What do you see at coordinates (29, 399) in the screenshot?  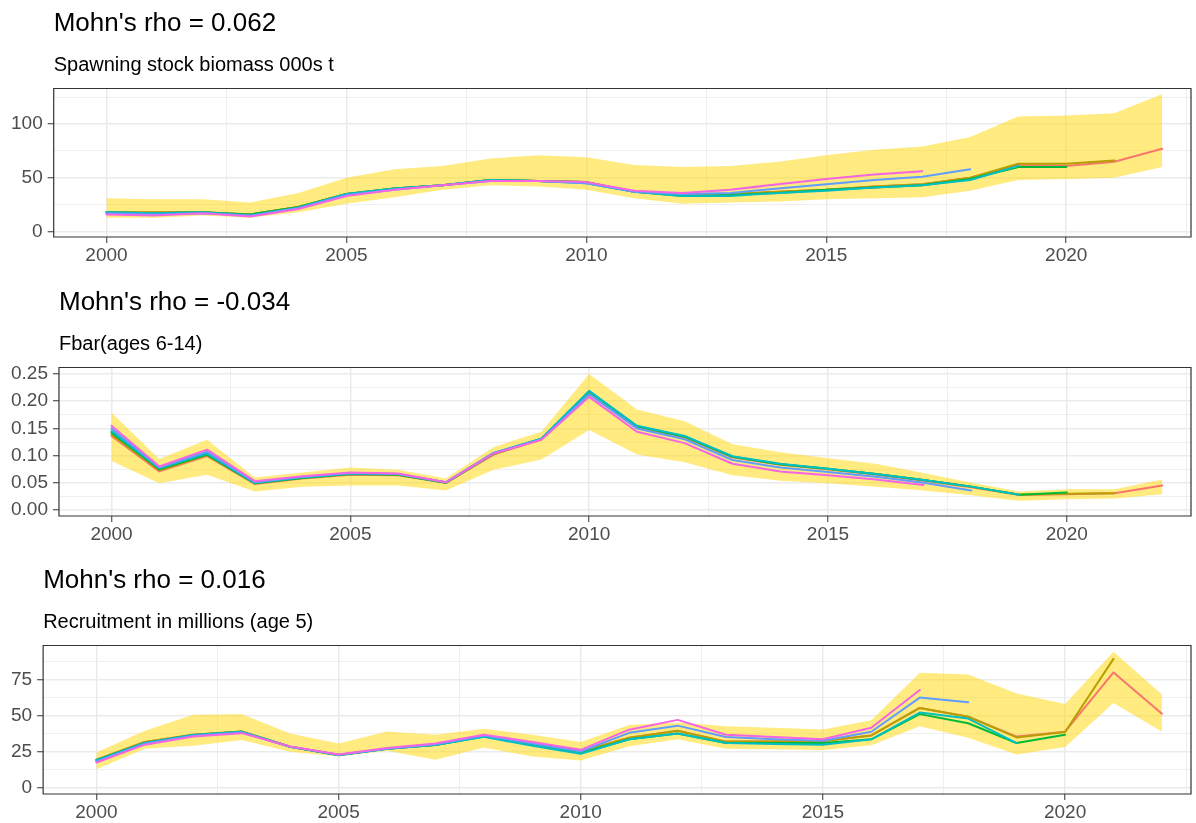 I see `y-tick-label: 0.20` at bounding box center [29, 399].